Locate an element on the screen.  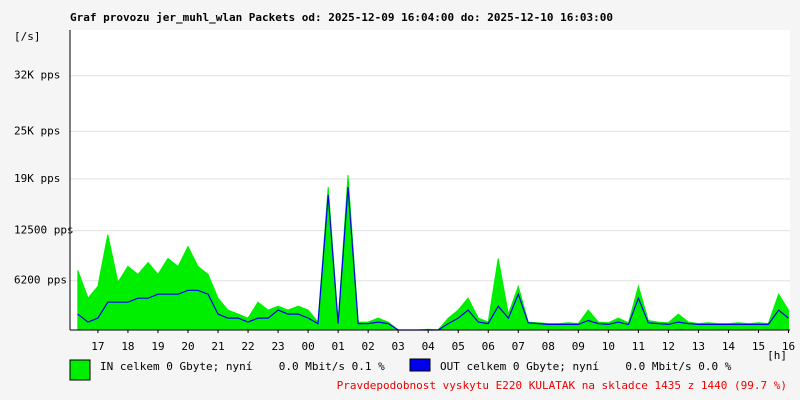
x-tick-label: 12 is located at coordinates (668, 346).